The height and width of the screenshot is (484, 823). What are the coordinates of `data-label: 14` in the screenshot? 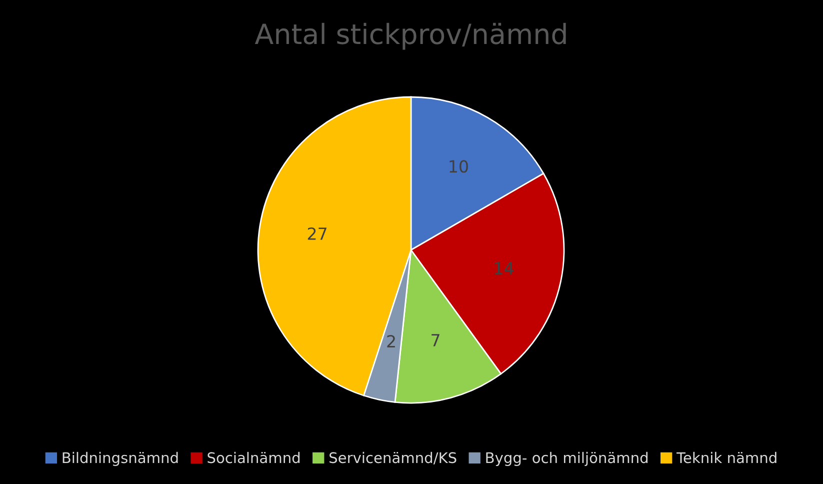 It's located at (504, 268).